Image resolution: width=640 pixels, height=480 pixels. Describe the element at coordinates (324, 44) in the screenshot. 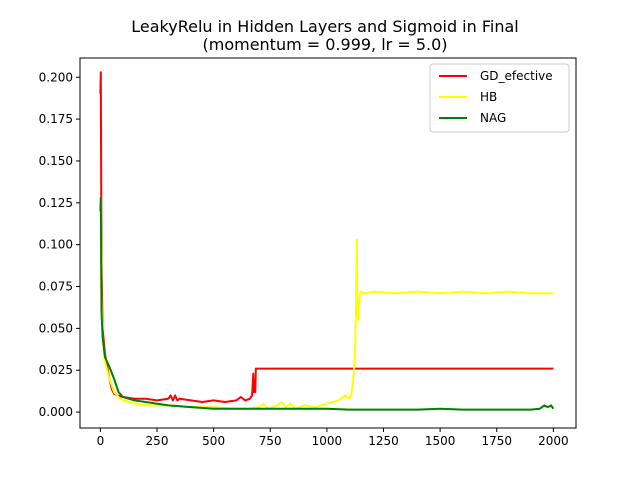

I see `chart-title-line2: (momentum = 0.999, lr = 5.0)` at that location.